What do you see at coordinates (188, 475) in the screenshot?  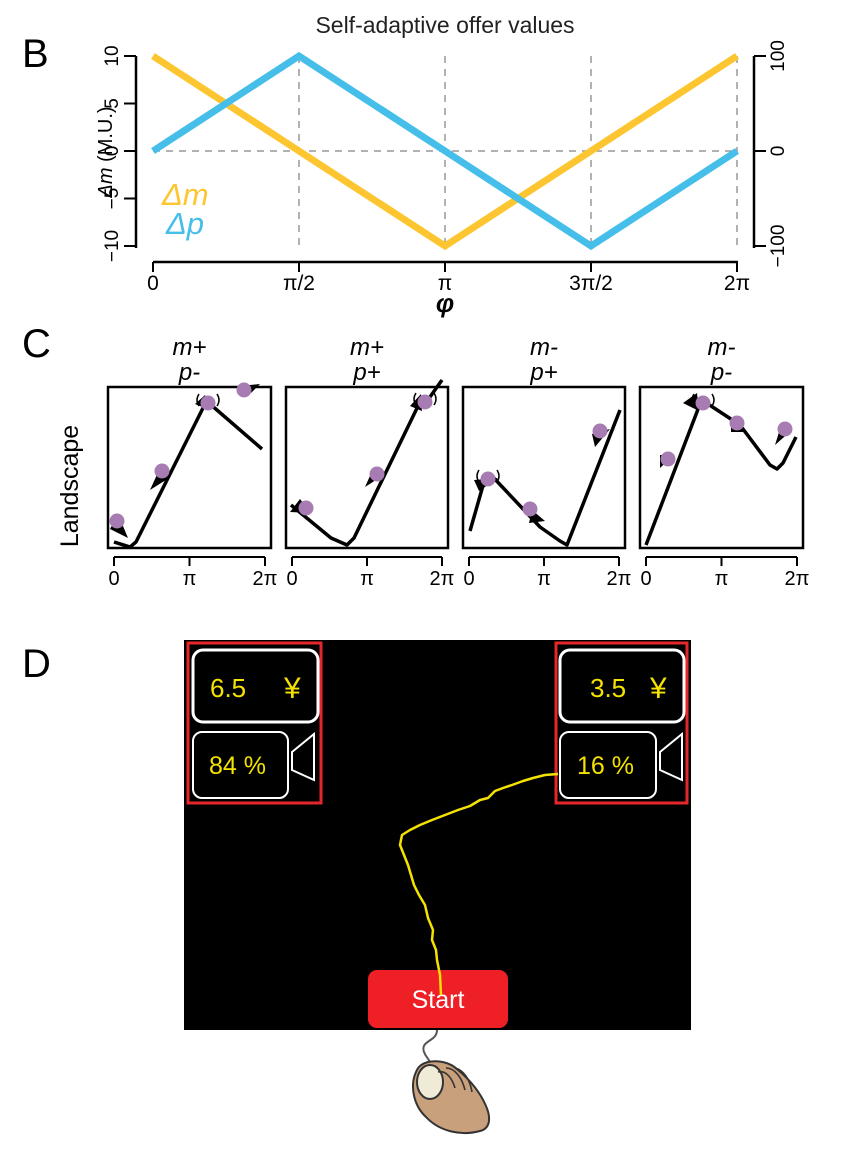 I see `landscape-curve` at bounding box center [188, 475].